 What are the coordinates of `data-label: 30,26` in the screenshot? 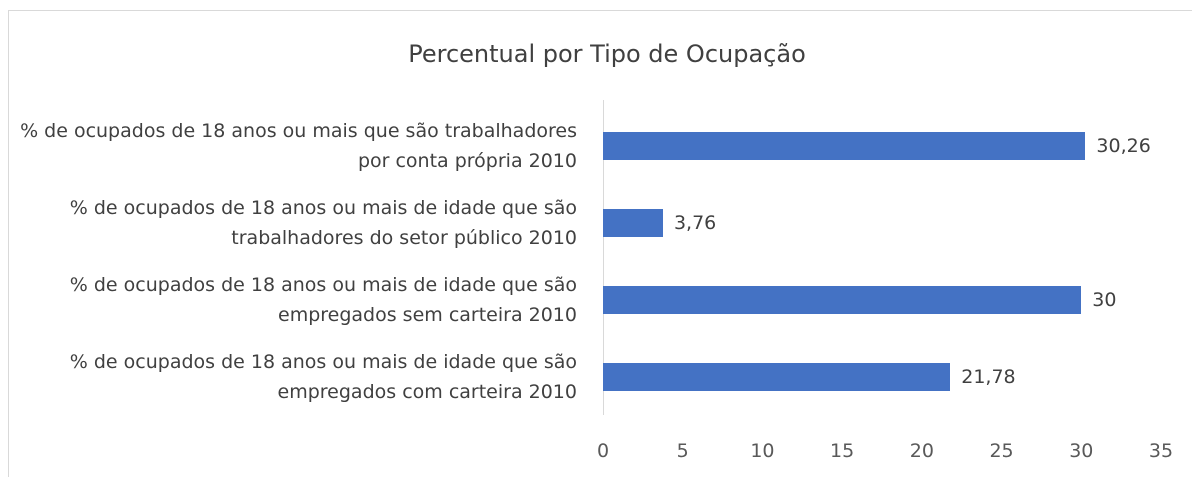 It's located at (1123, 145).